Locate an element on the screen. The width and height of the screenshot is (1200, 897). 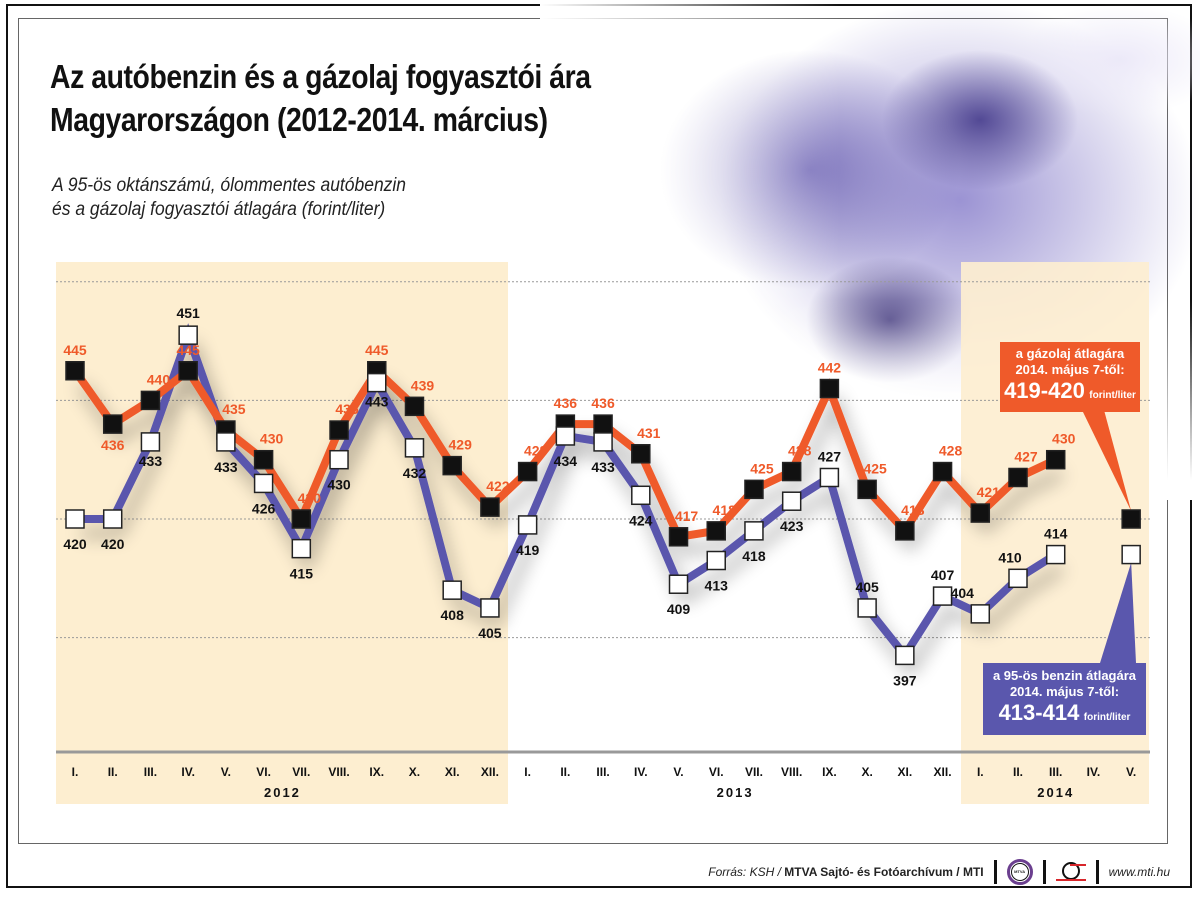
petrol-data-label: 430 is located at coordinates (339, 485).